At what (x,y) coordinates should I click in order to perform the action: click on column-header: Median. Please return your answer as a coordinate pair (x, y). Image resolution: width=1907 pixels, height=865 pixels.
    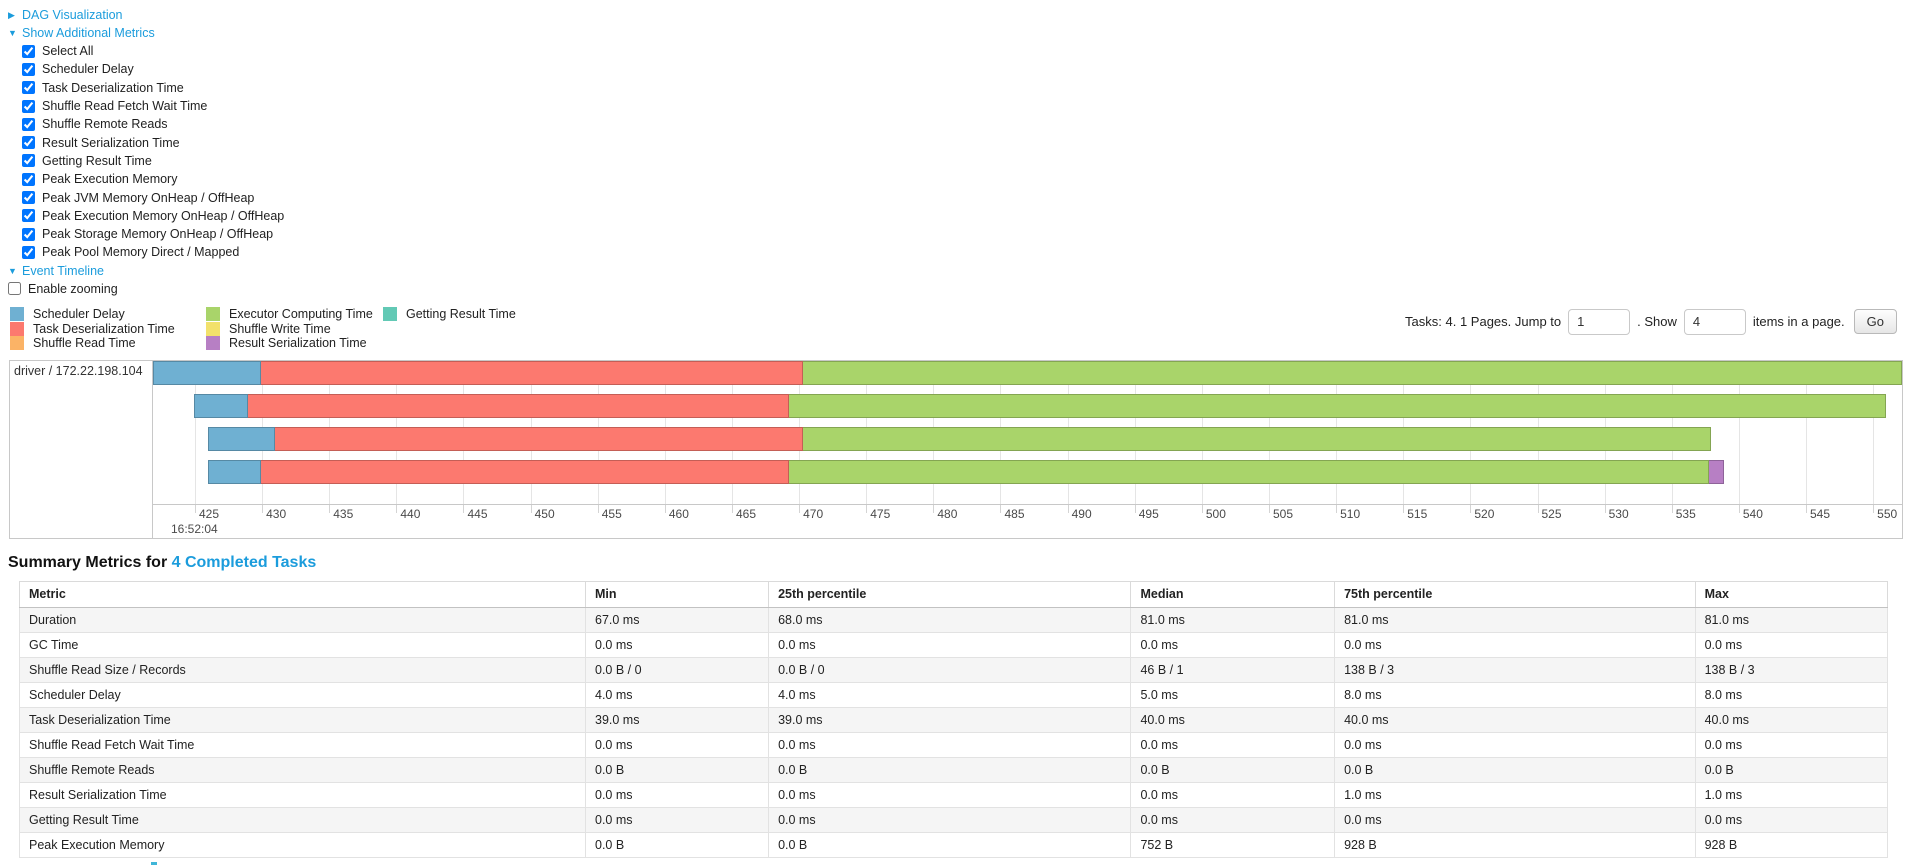
    Looking at the image, I should click on (1233, 594).